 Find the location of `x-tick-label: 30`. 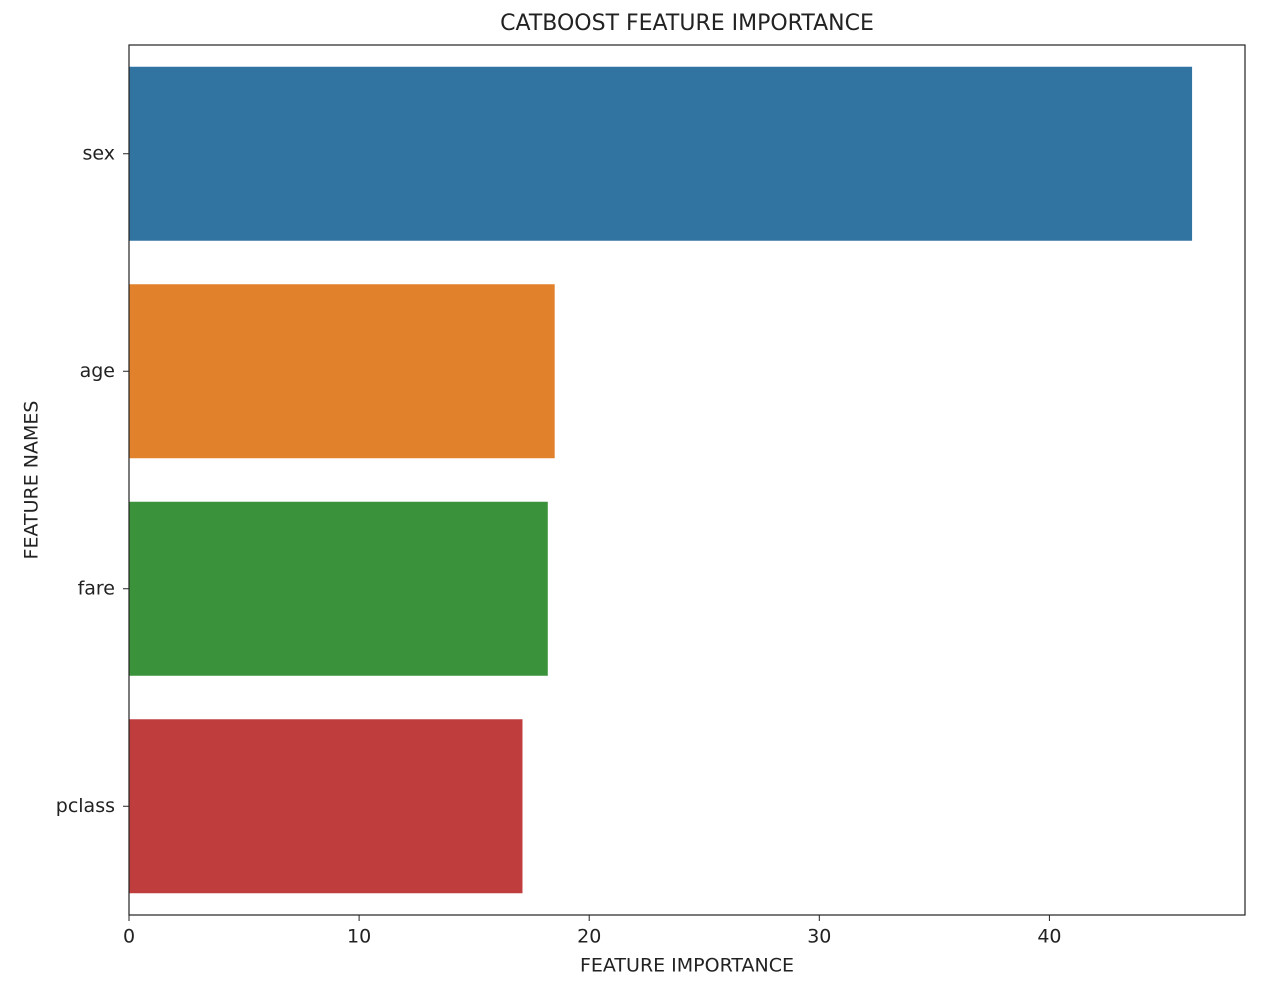

x-tick-label: 30 is located at coordinates (819, 937).